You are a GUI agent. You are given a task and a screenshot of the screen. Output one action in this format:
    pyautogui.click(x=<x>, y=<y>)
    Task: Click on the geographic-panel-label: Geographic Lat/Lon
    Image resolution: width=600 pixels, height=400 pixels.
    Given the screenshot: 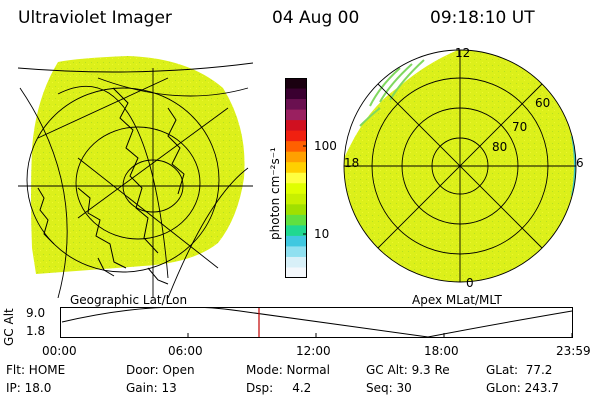 What is the action you would take?
    pyautogui.click(x=129, y=300)
    